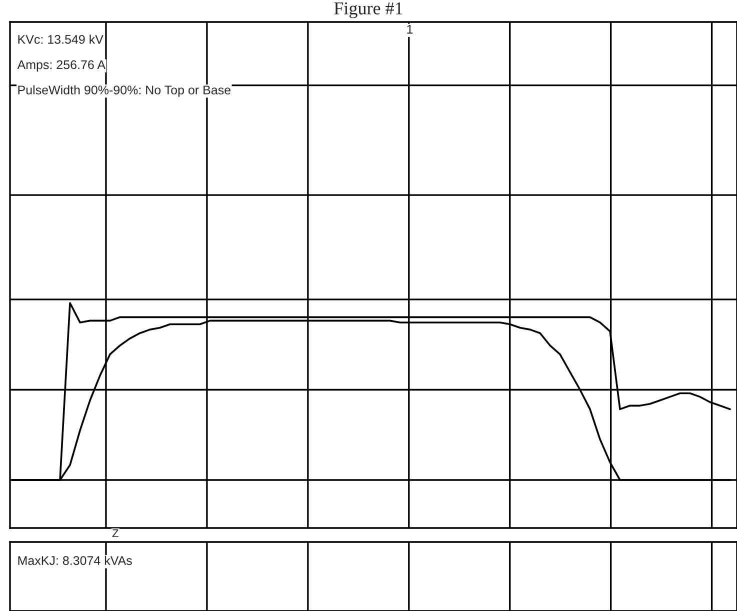 The image size is (737, 611). What do you see at coordinates (124, 91) in the screenshot?
I see `text: PulseWidth 90%-90%: No Top or Base` at bounding box center [124, 91].